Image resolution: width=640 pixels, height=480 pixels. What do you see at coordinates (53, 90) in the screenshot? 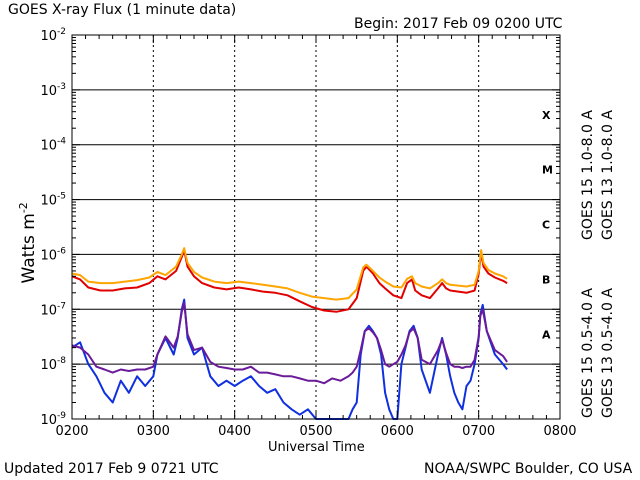
I see `y-tick-label: 10⁻³` at bounding box center [53, 90].